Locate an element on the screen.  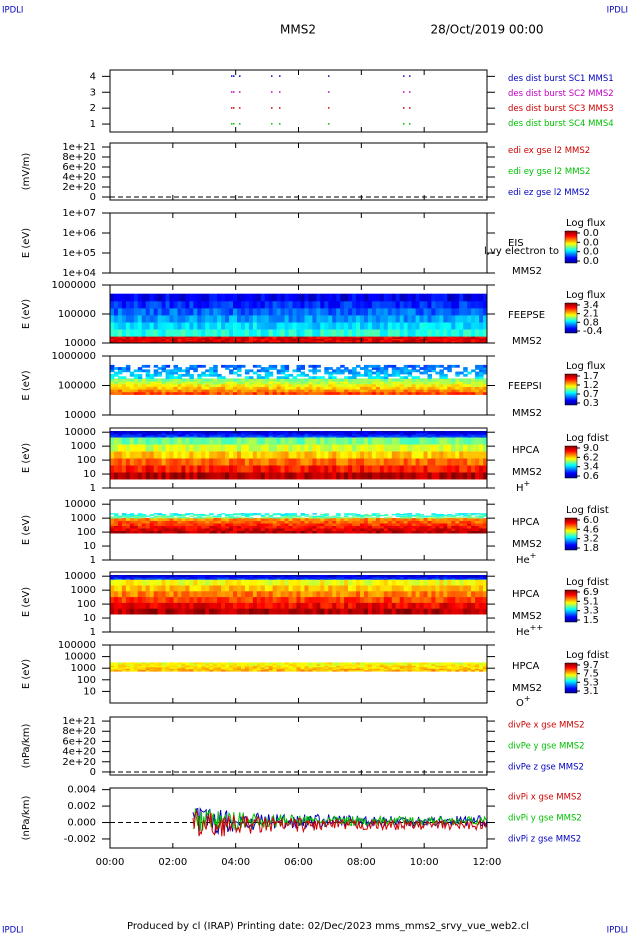
y-tick-label: 8e+20 is located at coordinates (79, 157).